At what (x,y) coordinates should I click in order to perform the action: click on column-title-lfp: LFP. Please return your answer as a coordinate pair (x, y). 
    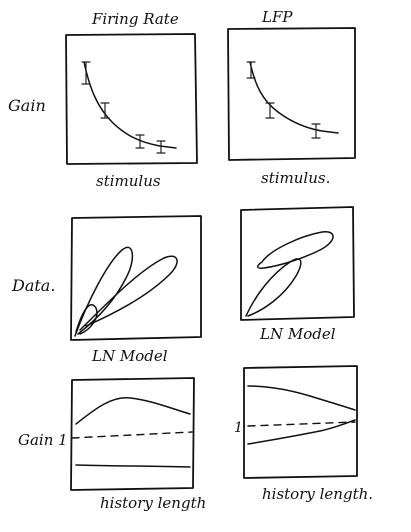
    Looking at the image, I should click on (277, 17).